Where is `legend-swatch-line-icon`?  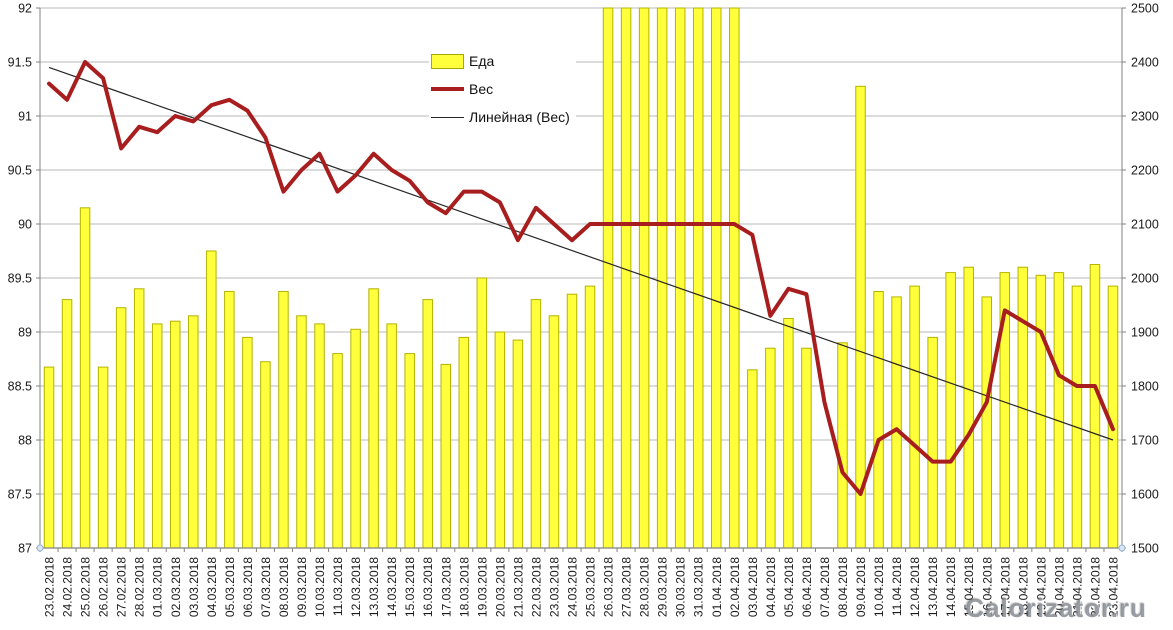 legend-swatch-line-icon is located at coordinates (447, 89).